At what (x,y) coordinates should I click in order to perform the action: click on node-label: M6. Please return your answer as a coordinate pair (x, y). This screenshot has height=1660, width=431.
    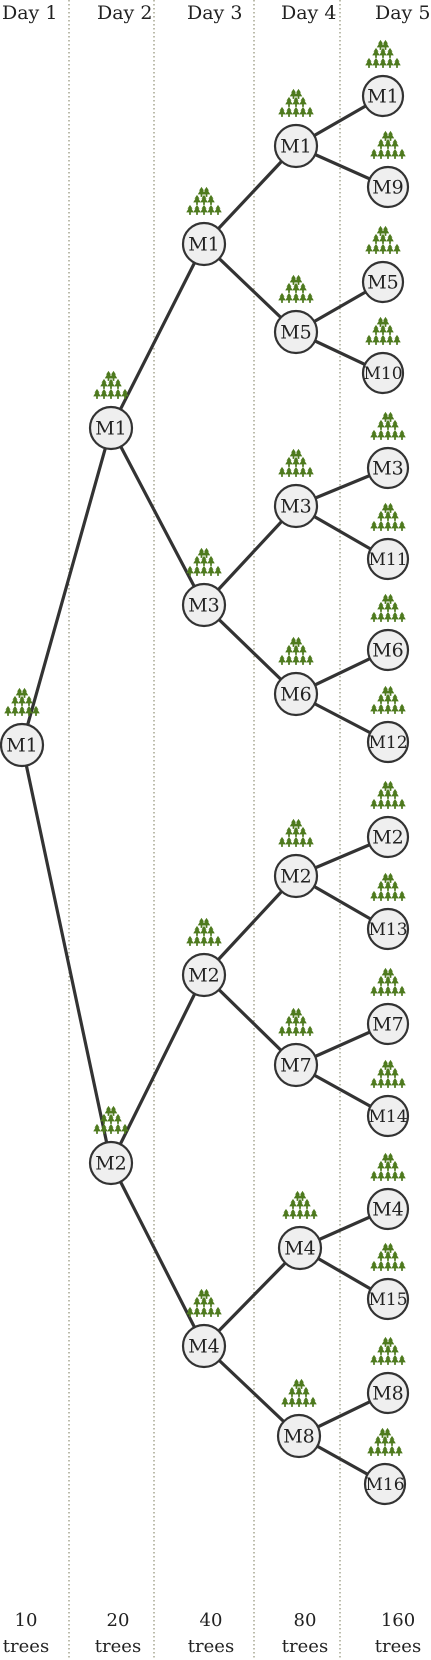
    Looking at the image, I should click on (296, 695).